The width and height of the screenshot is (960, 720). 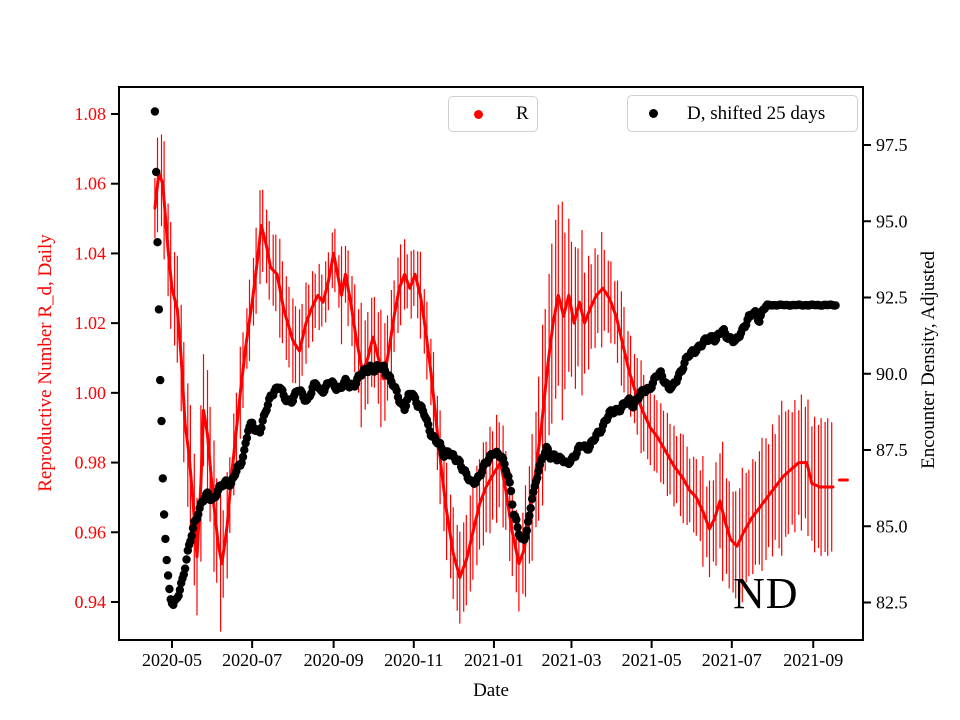 What do you see at coordinates (766, 593) in the screenshot?
I see `nd-annotation: ND` at bounding box center [766, 593].